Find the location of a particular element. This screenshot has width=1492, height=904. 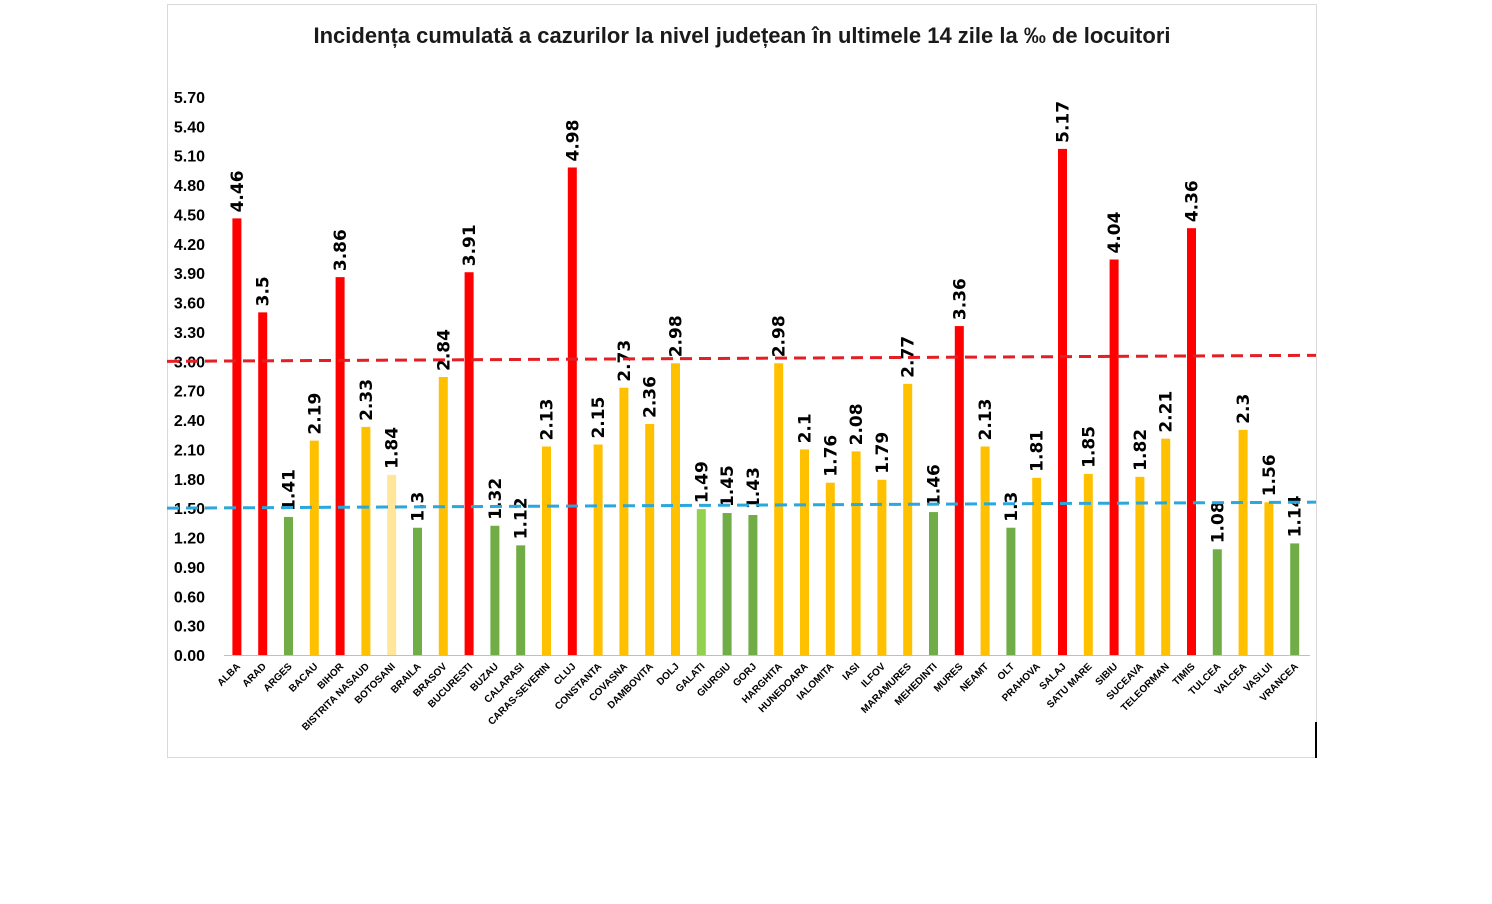

data-label: 3.36 is located at coordinates (960, 299).